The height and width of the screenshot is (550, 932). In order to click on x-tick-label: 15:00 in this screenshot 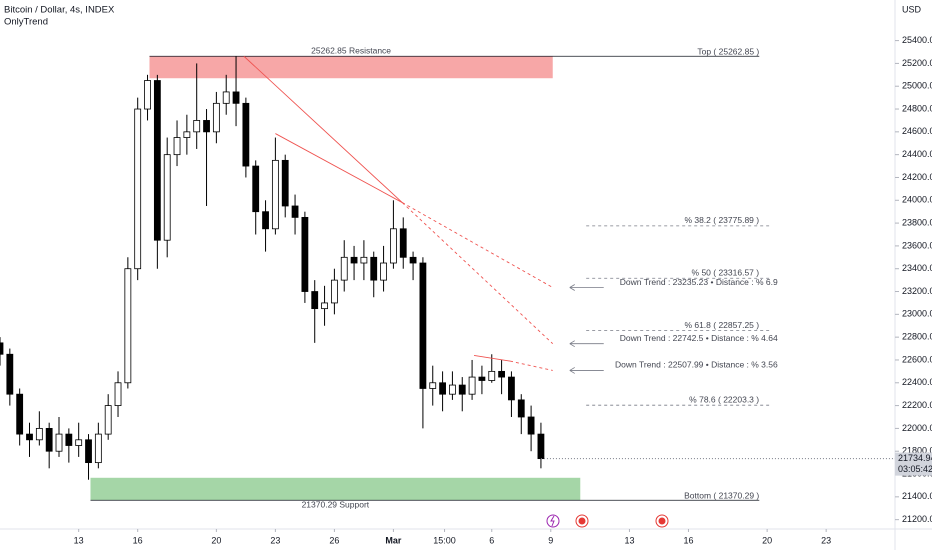, I will do `click(444, 540)`.